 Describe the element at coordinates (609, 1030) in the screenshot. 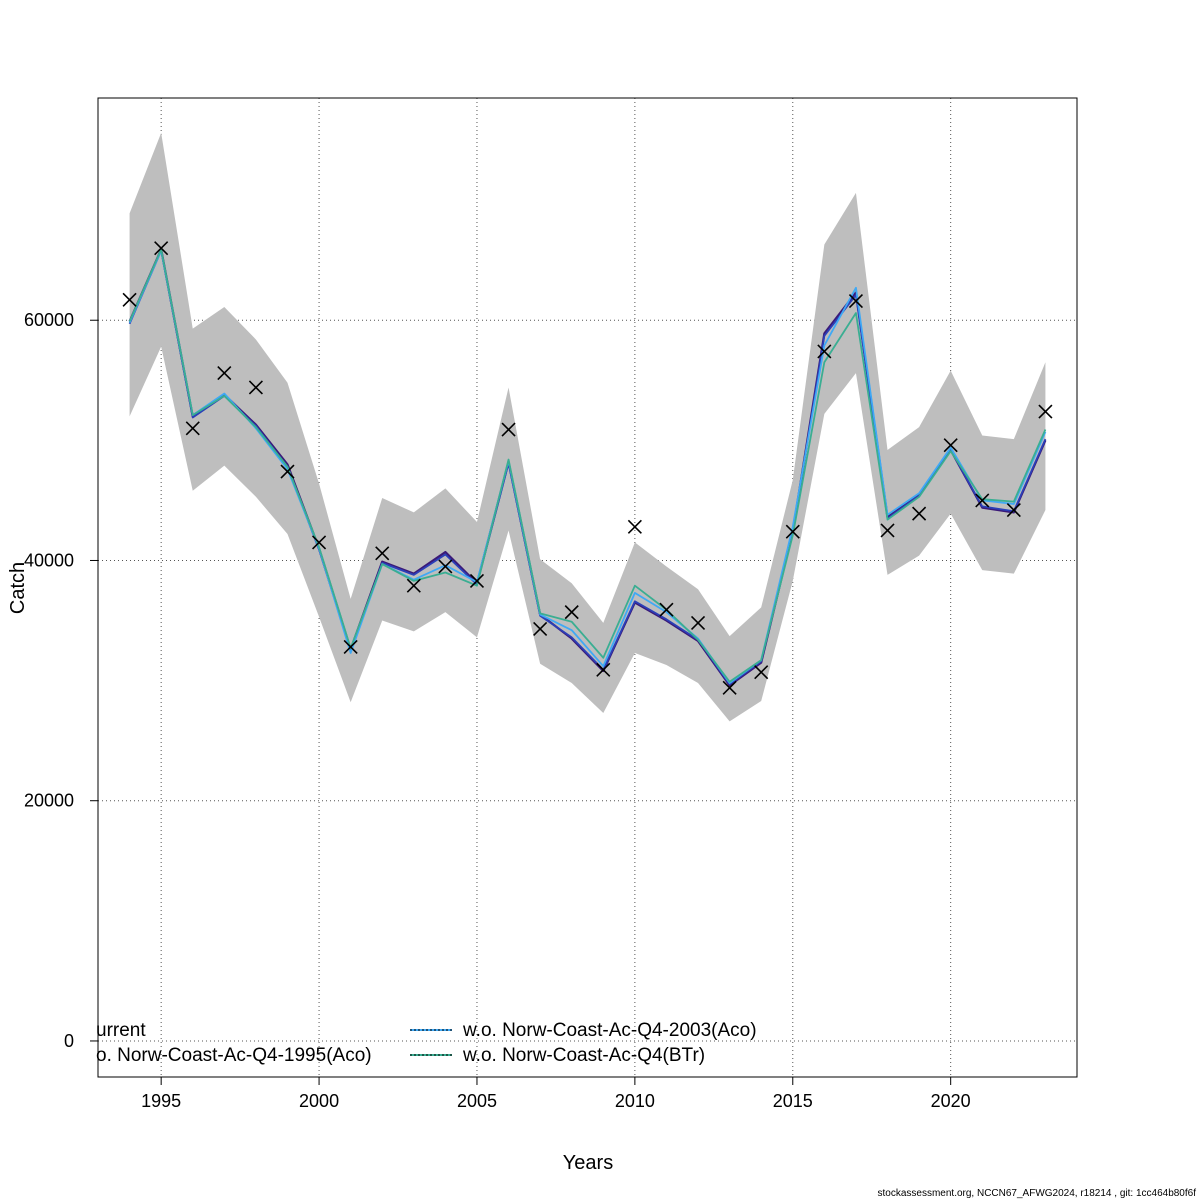

I see `legend-label-3: w.o. Norw-Coast-Ac-Q4-2003(Aco)` at that location.